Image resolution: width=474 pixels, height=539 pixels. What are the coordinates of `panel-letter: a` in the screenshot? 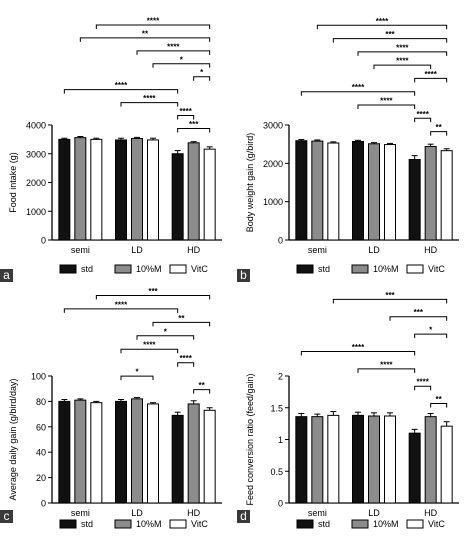 It's located at (6, 275).